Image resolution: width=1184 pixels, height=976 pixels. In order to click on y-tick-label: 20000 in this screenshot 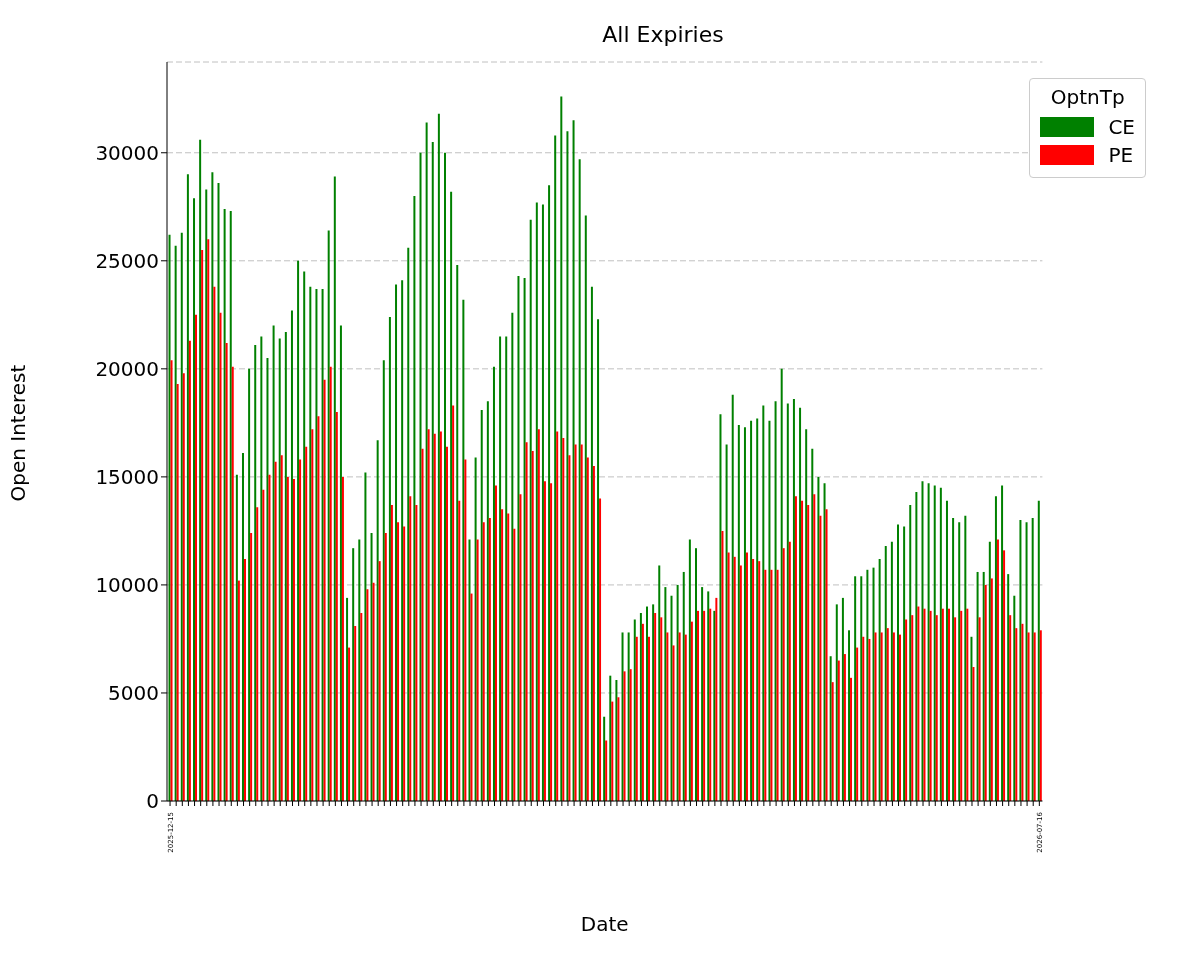, I will do `click(127, 368)`.